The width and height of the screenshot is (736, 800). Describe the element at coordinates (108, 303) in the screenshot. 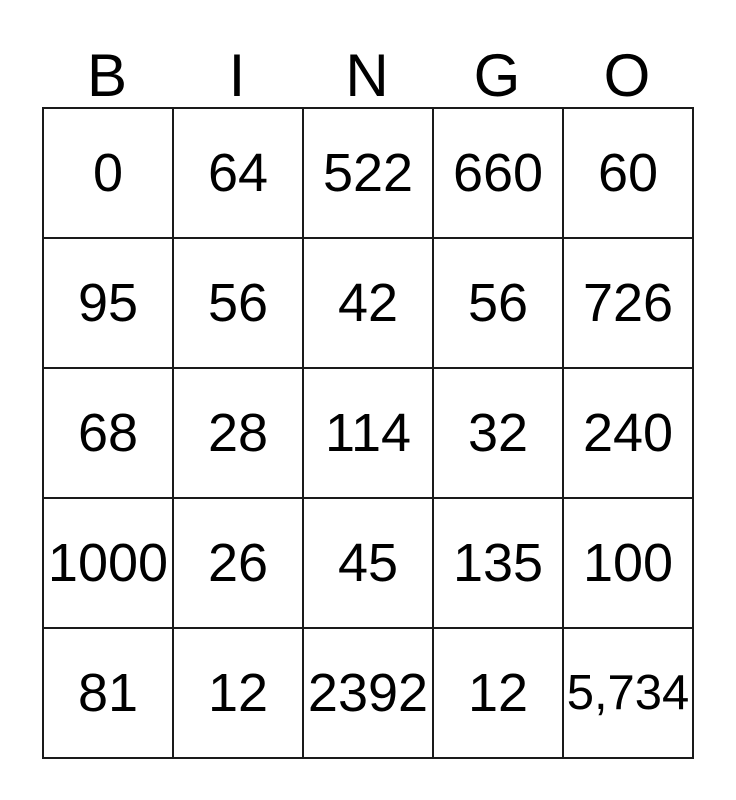

I see `bingo-cell-r2c1: 95` at that location.